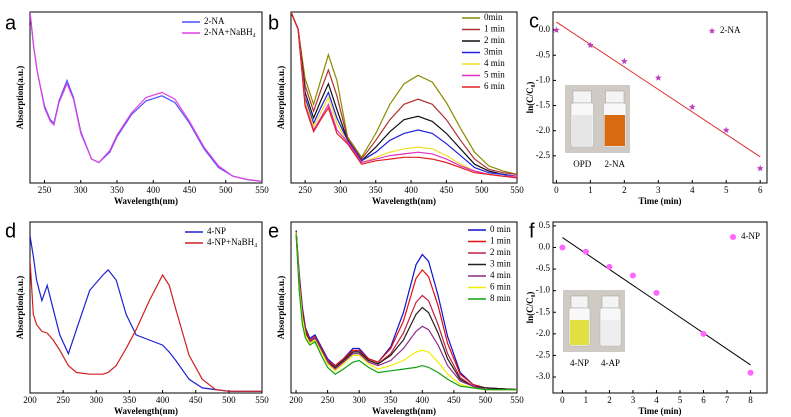 The width and height of the screenshot is (791, 417). What do you see at coordinates (730, 30) in the screenshot?
I see `legend-label: 2-NA` at bounding box center [730, 30].